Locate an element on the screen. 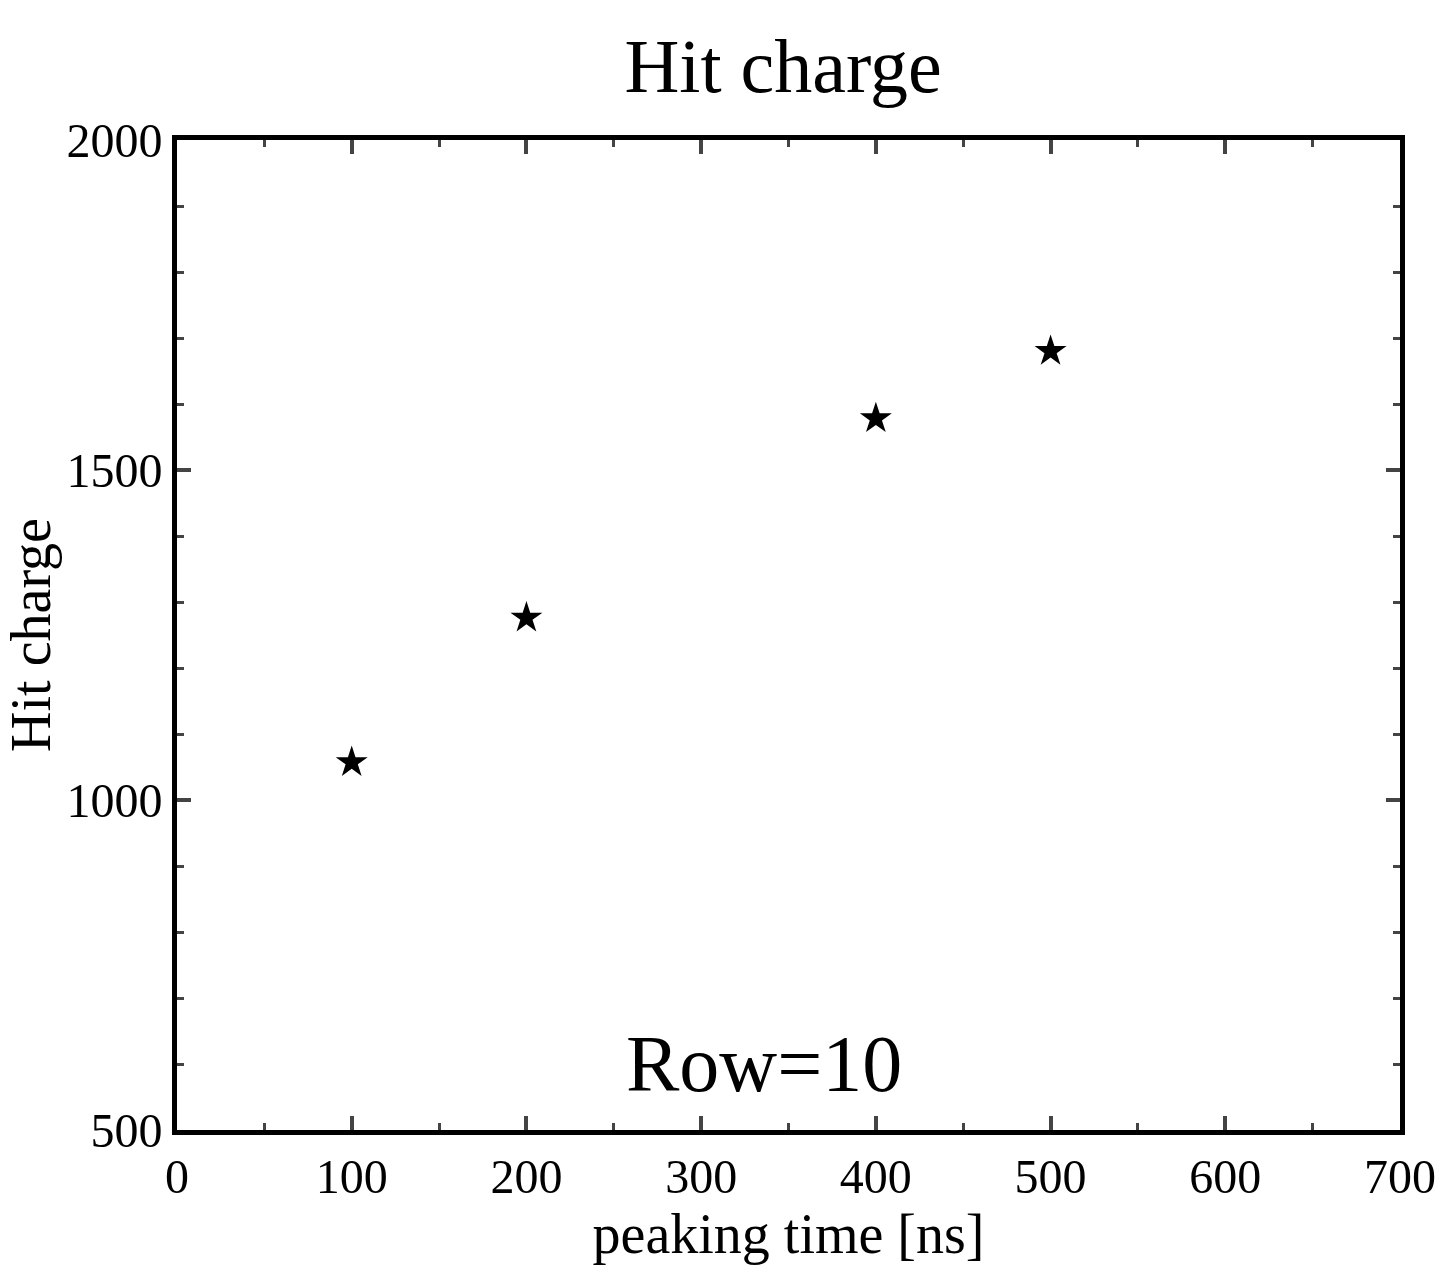  x-axis-title: peaking time [ns] is located at coordinates (788, 1233).